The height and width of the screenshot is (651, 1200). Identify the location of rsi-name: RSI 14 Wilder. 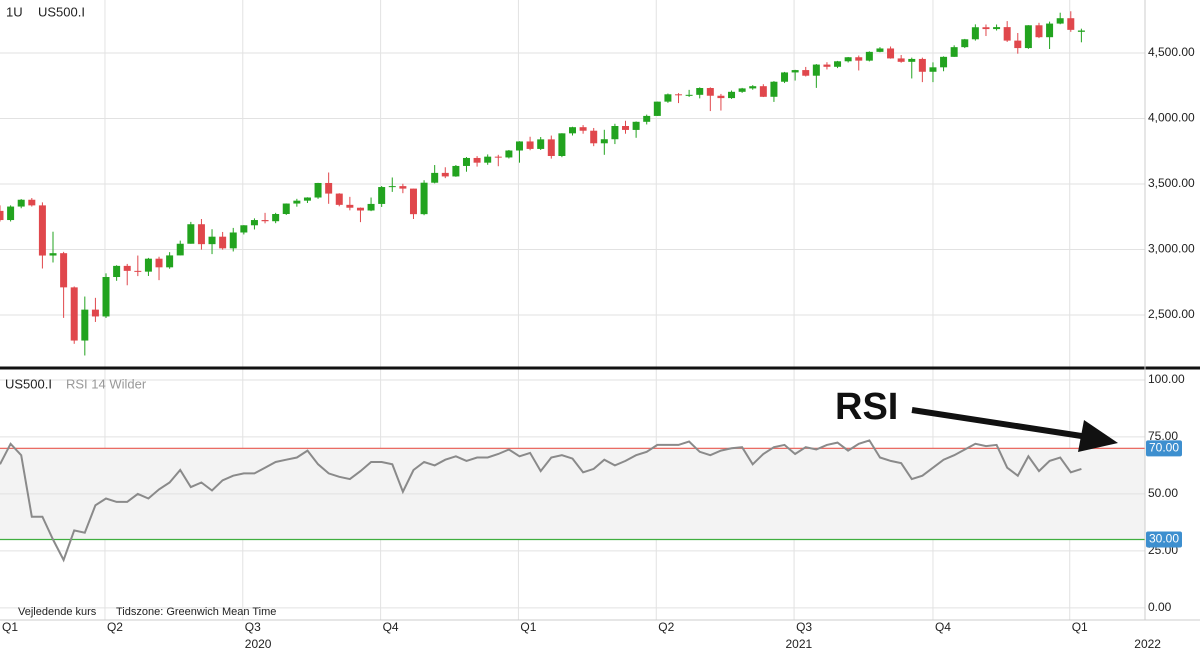
(106, 383).